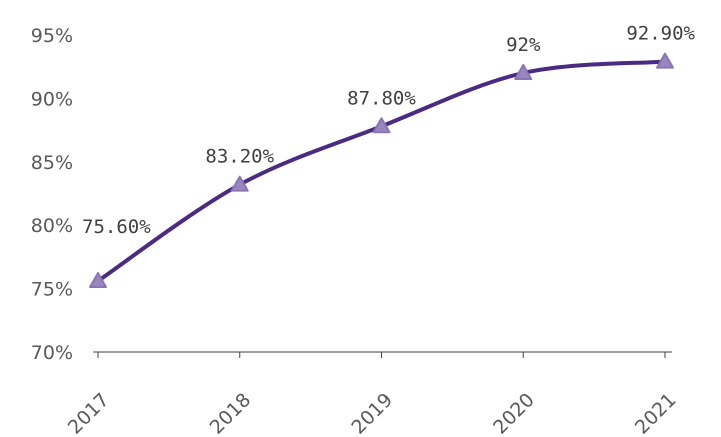 Image resolution: width=721 pixels, height=437 pixels. What do you see at coordinates (52, 194) in the screenshot?
I see `y-axis: 70% 75% 80% 85% 90% 95%` at bounding box center [52, 194].